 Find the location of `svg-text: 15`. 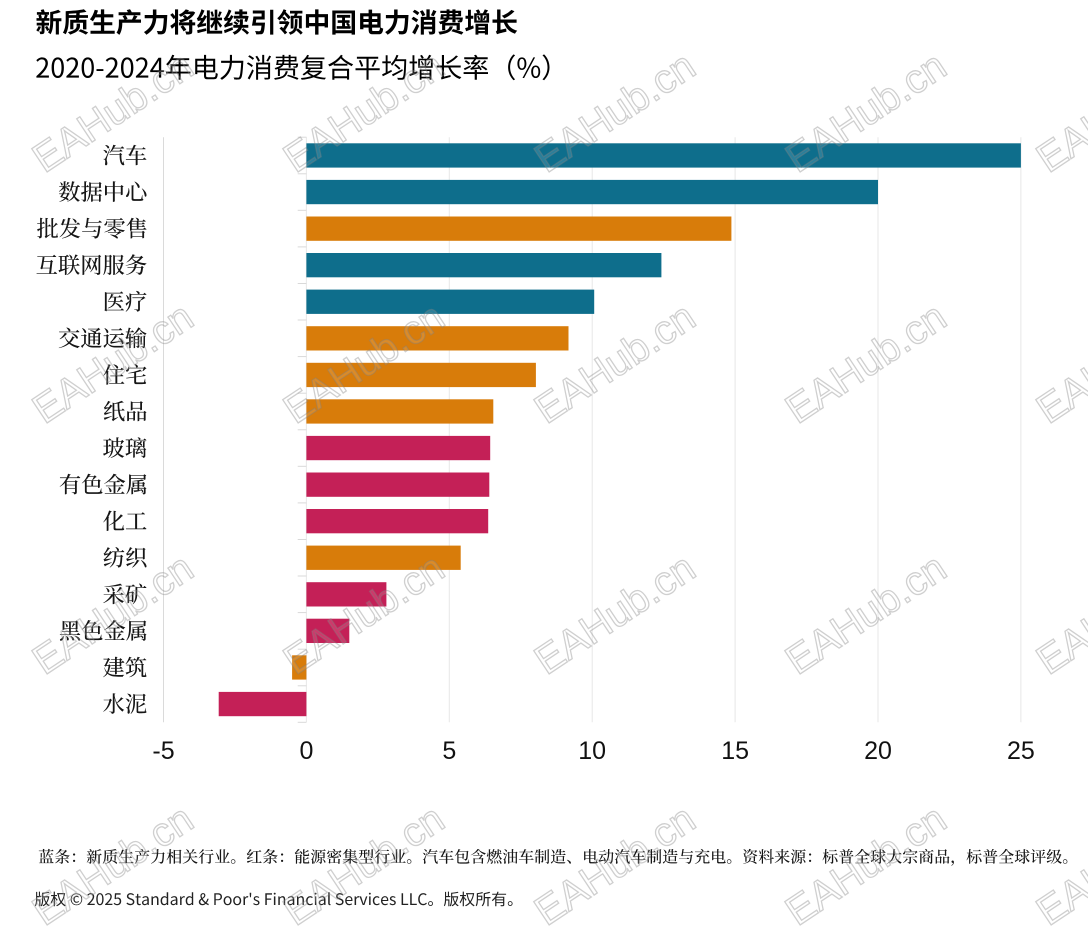

svg-text: 15 is located at coordinates (735, 751).